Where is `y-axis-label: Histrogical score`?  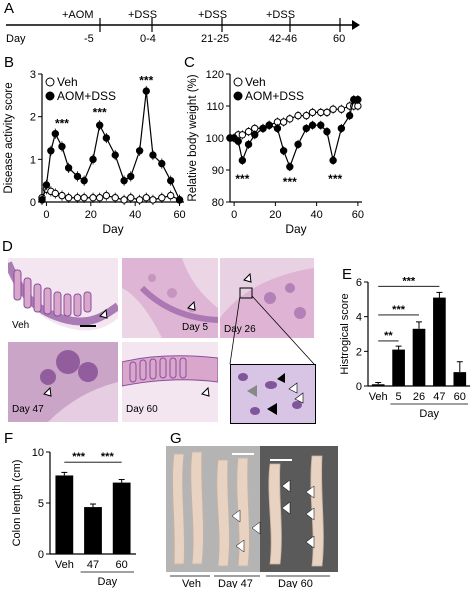 y-axis-label: Histrogical score is located at coordinates (345, 333).